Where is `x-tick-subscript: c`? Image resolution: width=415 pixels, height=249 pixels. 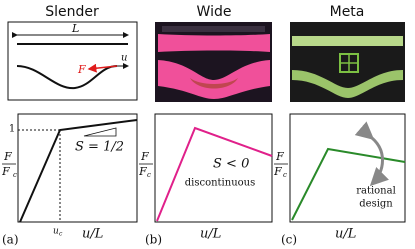 x-tick-subscript: c is located at coordinates (61, 234).